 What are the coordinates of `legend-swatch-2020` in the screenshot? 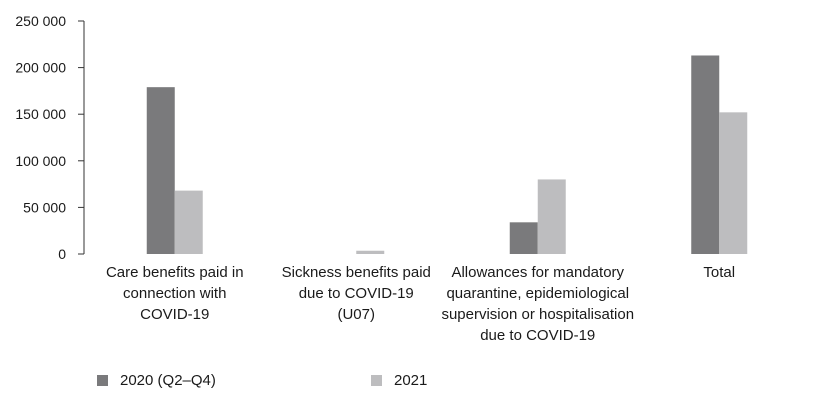 It's located at (102, 380).